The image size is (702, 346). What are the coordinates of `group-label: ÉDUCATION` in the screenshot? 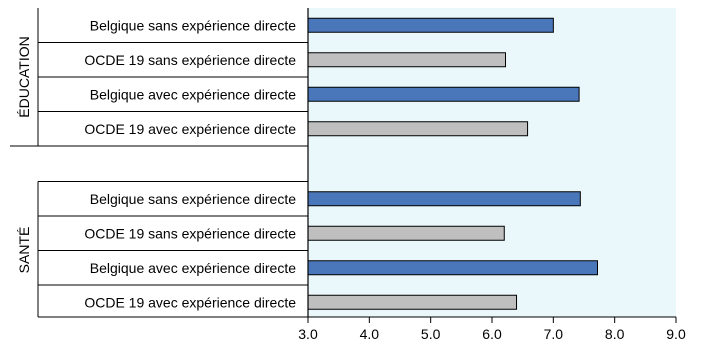 It's located at (24, 76).